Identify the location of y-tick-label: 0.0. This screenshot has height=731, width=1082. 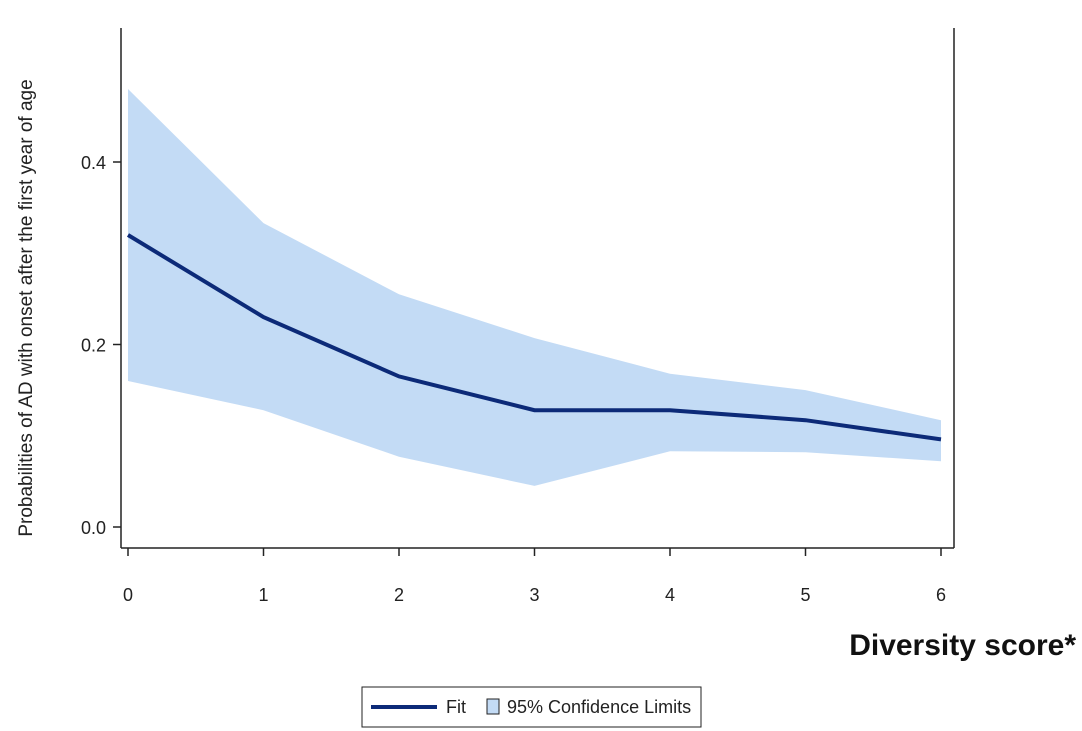
(93, 528).